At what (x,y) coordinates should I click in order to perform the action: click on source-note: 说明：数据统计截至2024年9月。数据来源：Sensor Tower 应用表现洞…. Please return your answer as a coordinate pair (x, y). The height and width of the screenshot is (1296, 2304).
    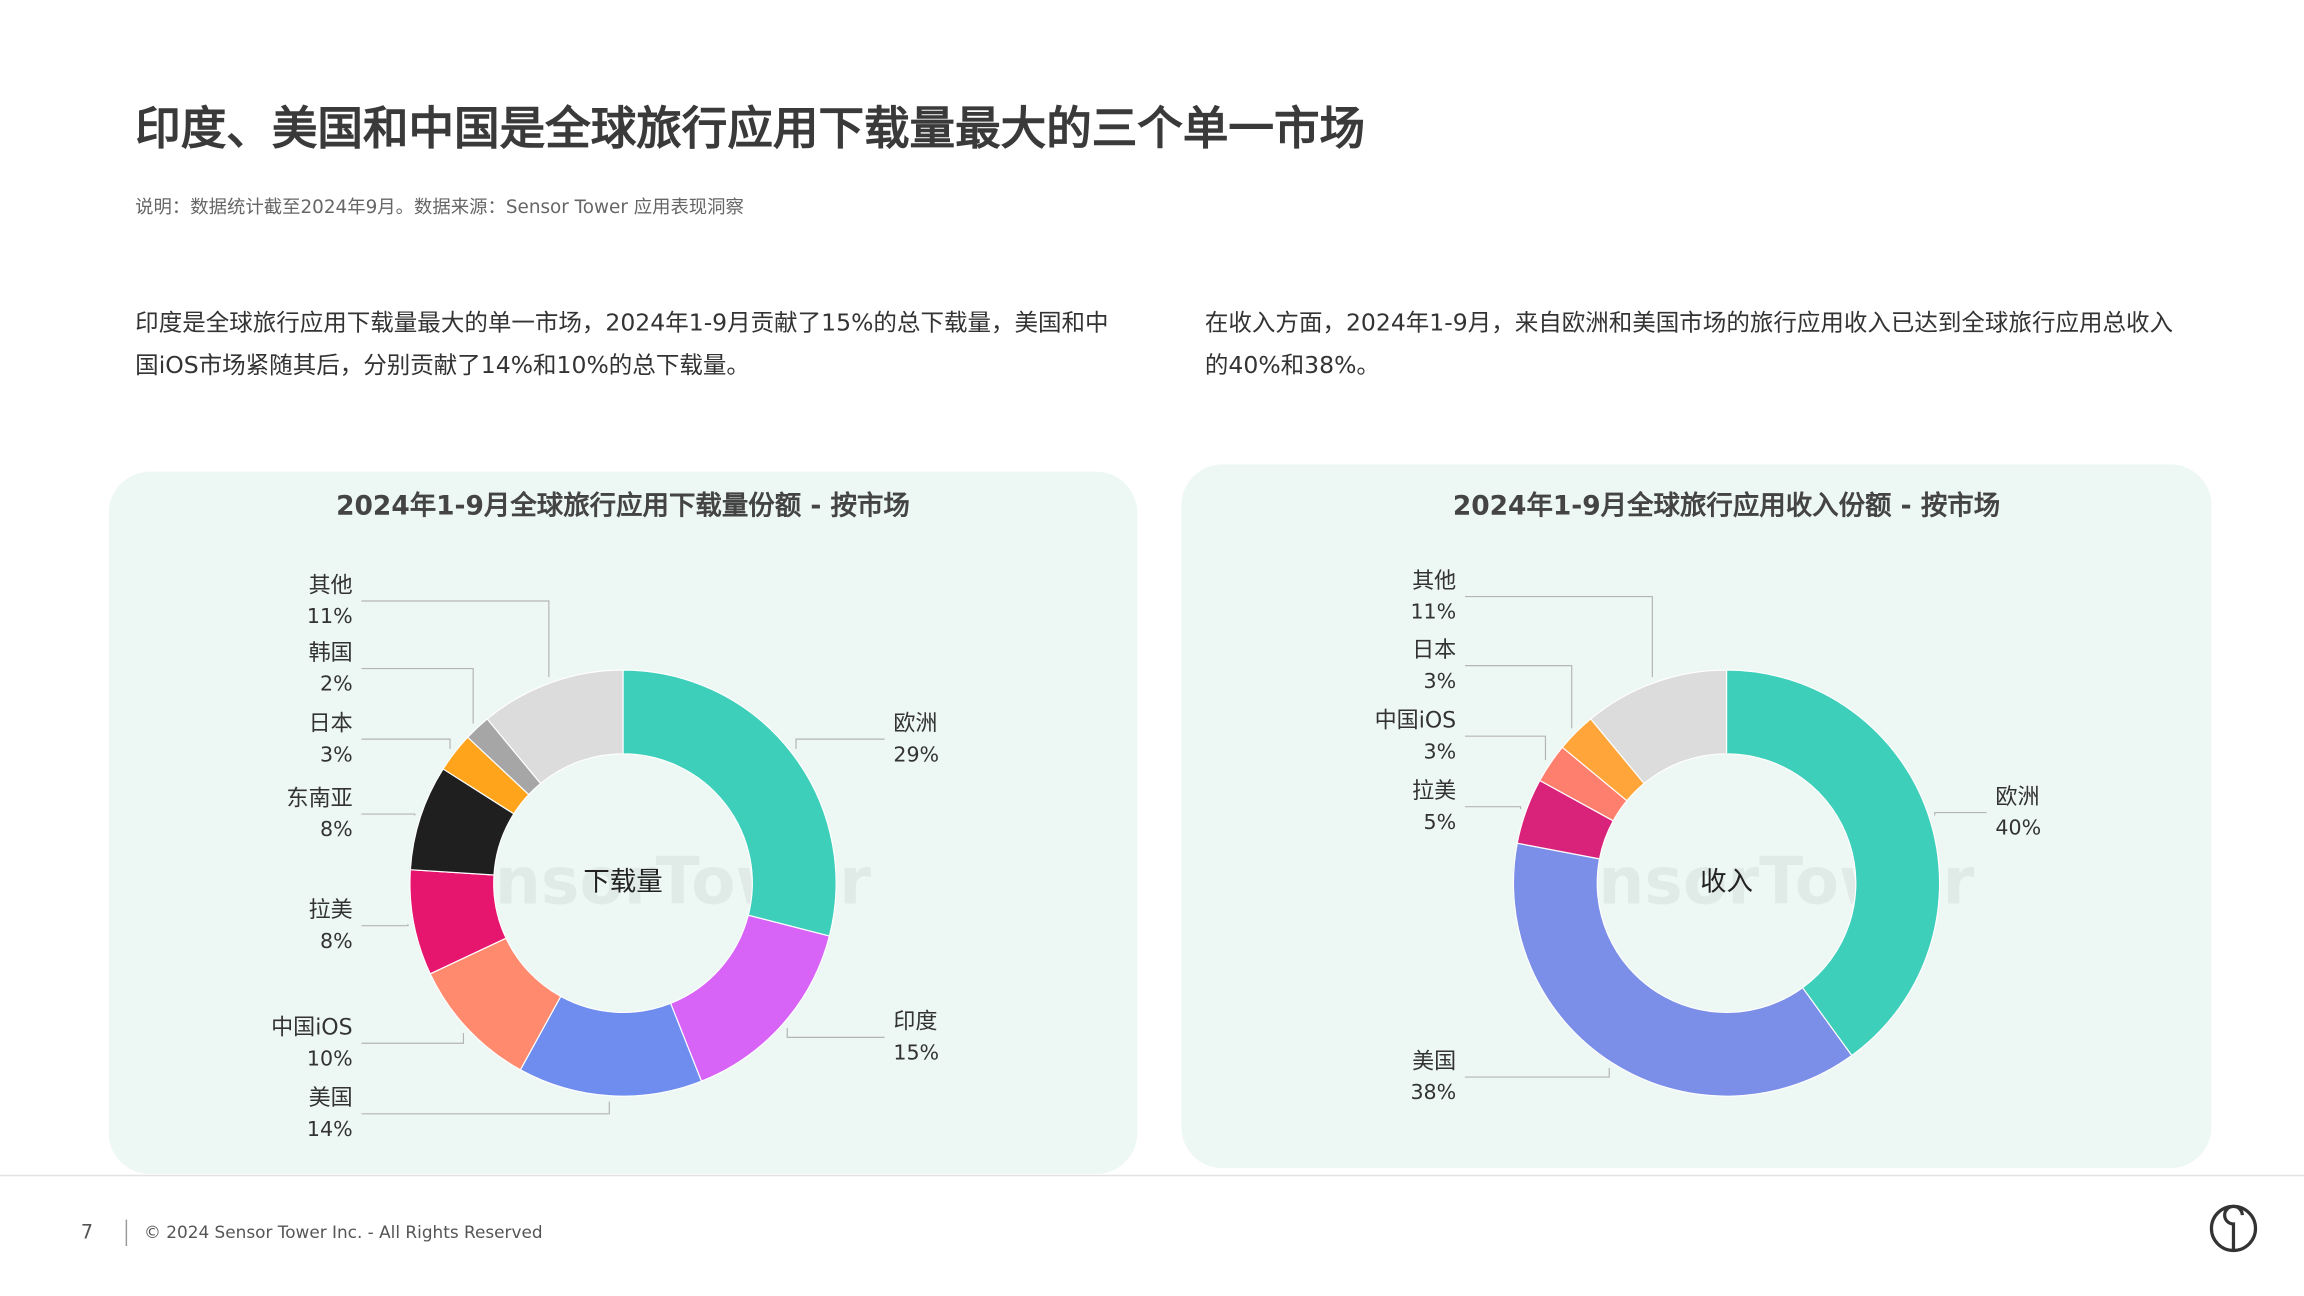
    Looking at the image, I should click on (439, 206).